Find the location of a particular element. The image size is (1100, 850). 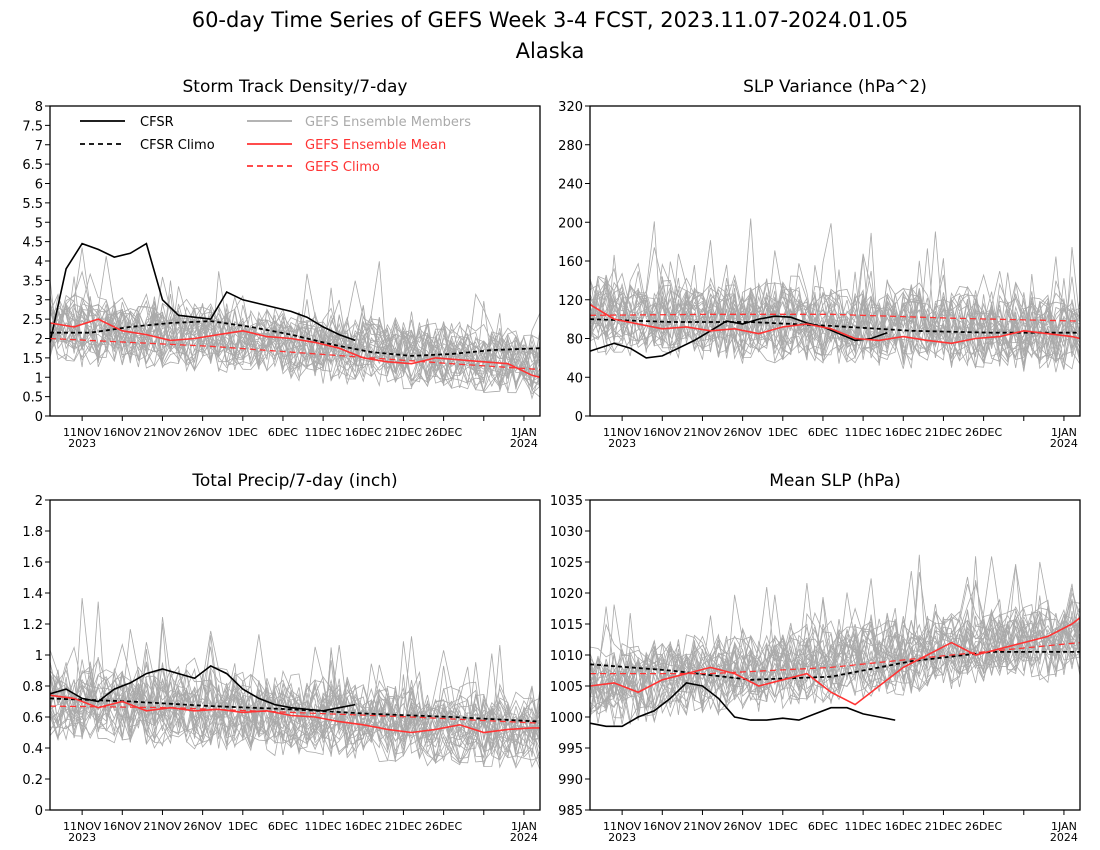

legend-label-gefs-mean: GEFS Ensemble Mean is located at coordinates (375, 145).